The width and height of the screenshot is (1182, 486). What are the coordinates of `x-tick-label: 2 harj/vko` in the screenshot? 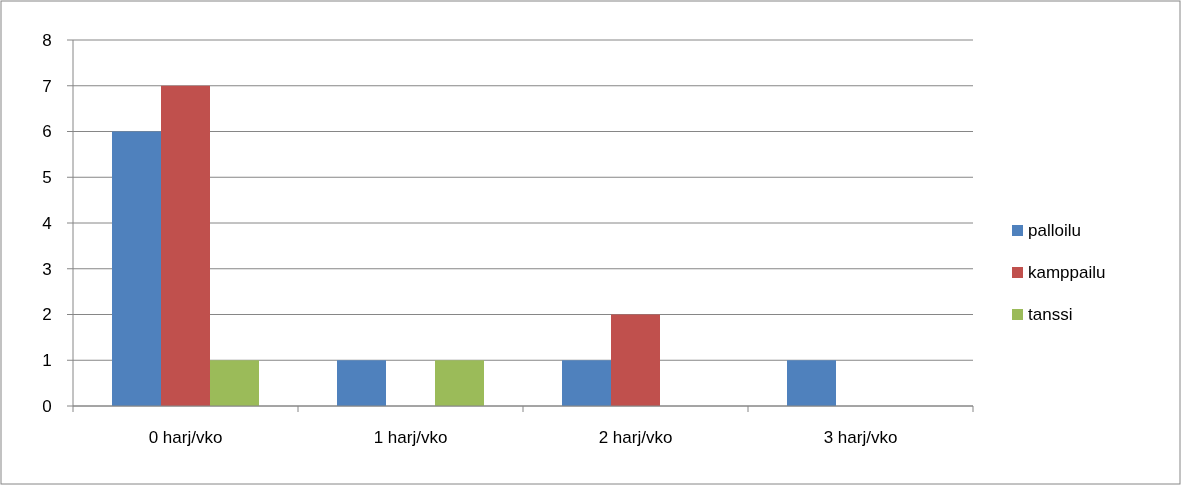 It's located at (635, 437).